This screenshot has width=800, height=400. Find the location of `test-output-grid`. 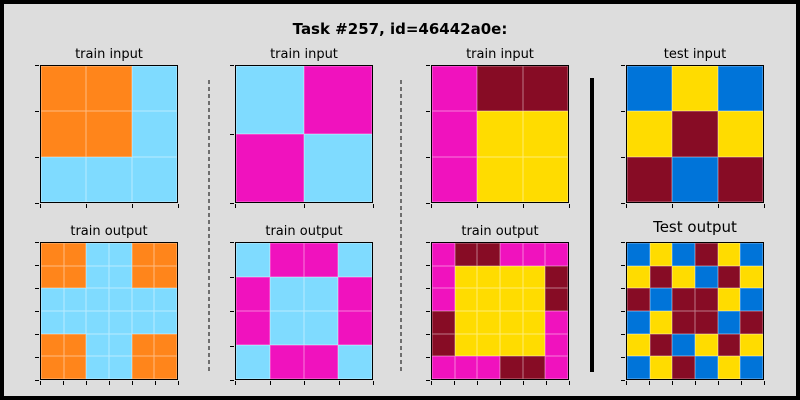

test-output-grid is located at coordinates (695, 311).